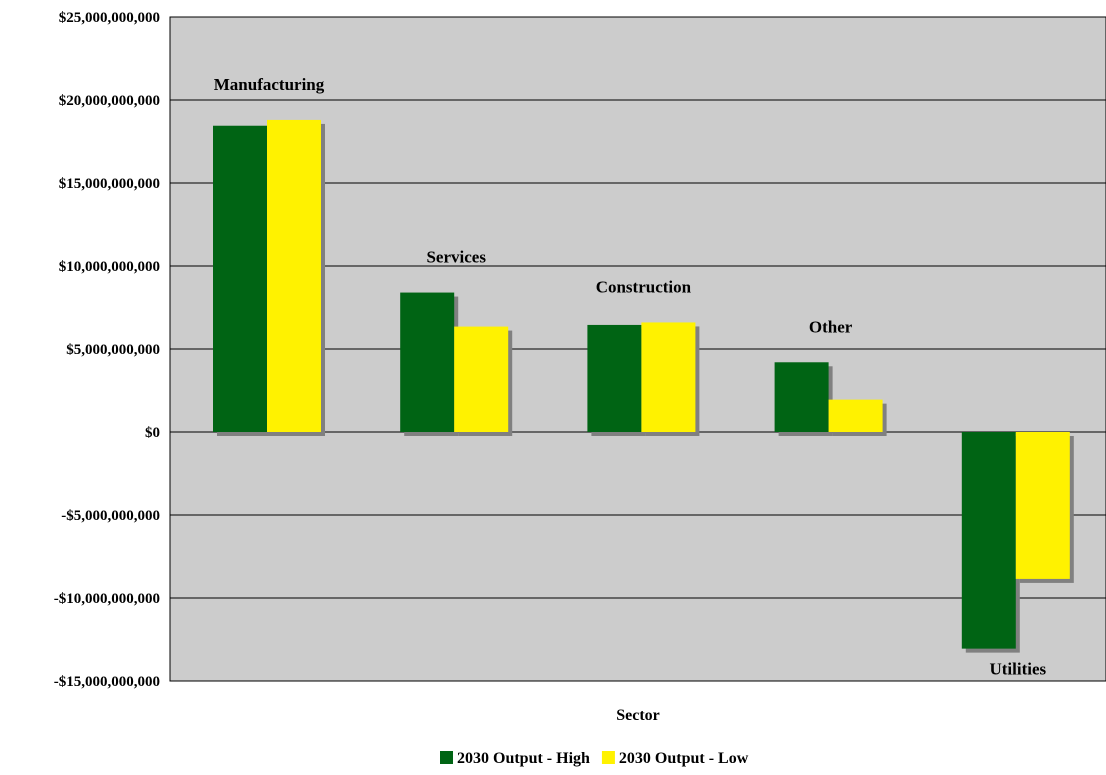 This screenshot has width=1106, height=775. I want to click on y-tick-label: $0, so click(152, 433).